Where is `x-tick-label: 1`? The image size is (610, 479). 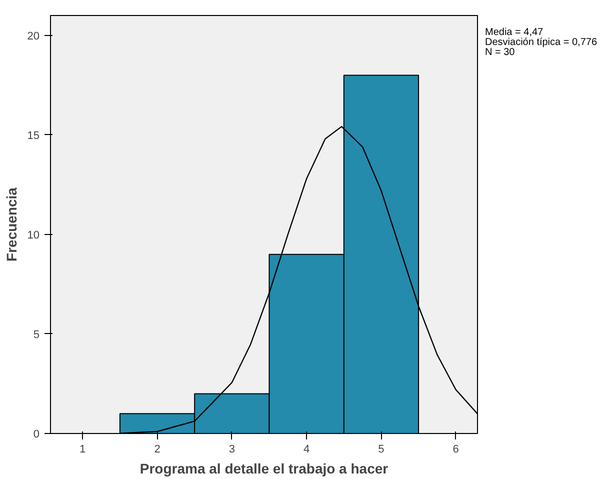 x-tick-label: 1 is located at coordinates (83, 450).